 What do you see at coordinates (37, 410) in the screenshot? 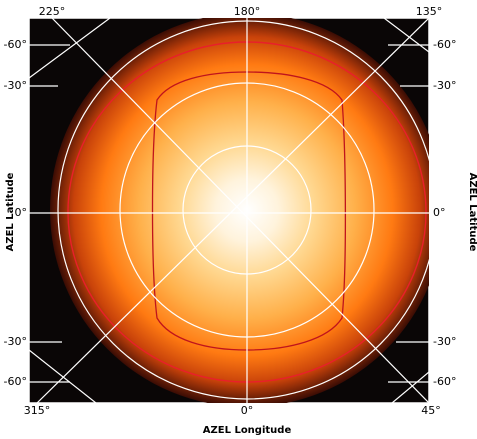
I see `bottom-tick-label: 315°` at bounding box center [37, 410].